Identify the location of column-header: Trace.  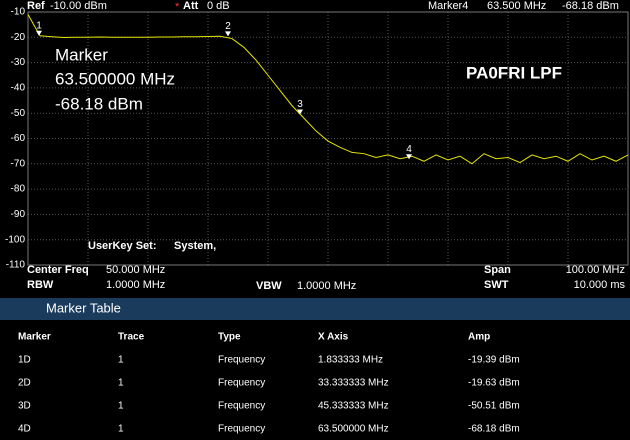
(131, 337).